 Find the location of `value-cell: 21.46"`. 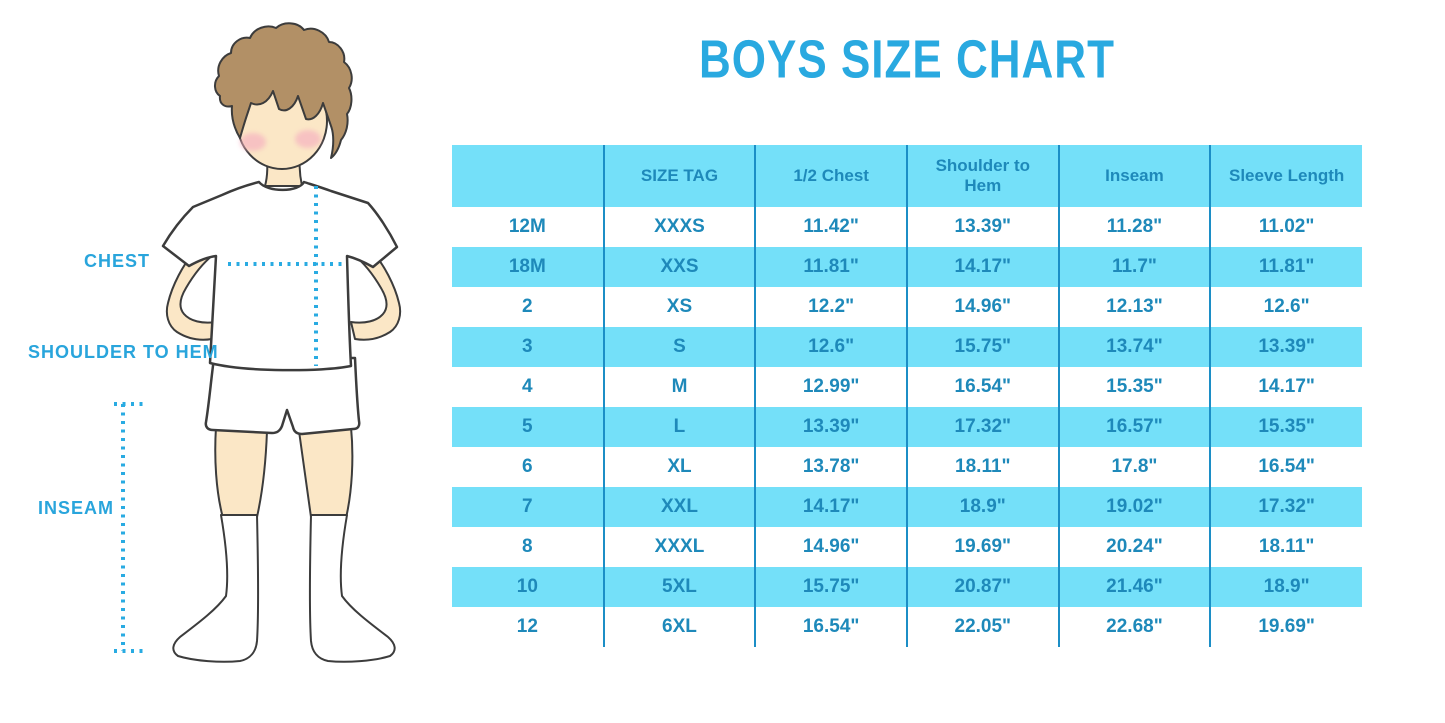

value-cell: 21.46" is located at coordinates (1134, 587).